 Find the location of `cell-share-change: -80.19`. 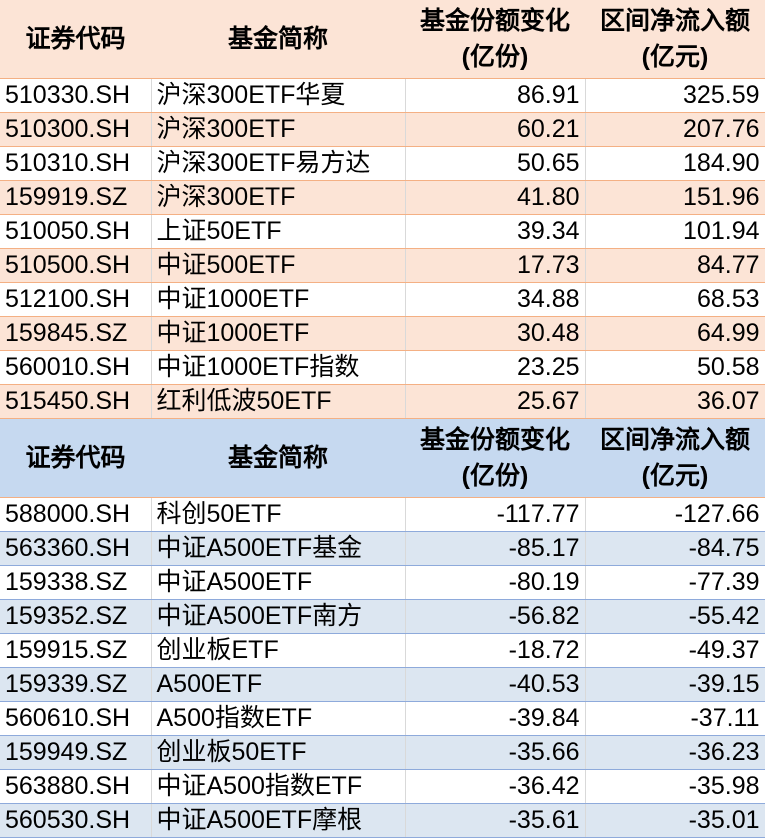

cell-share-change: -80.19 is located at coordinates (495, 582).